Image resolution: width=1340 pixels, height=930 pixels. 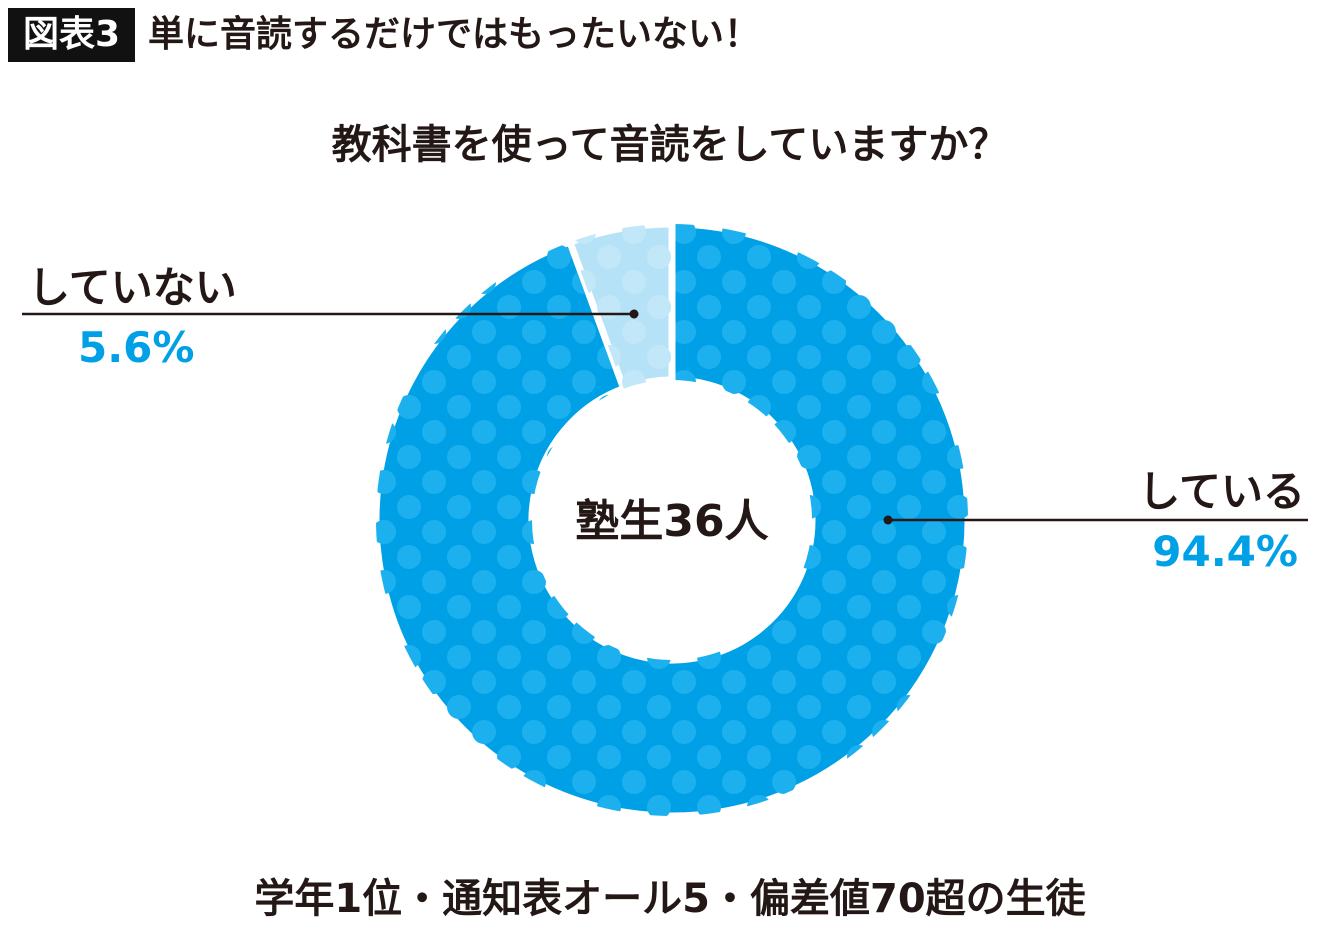 What do you see at coordinates (454, 34) in the screenshot?
I see `figure-title: 単に音読するだけではもったいない！` at bounding box center [454, 34].